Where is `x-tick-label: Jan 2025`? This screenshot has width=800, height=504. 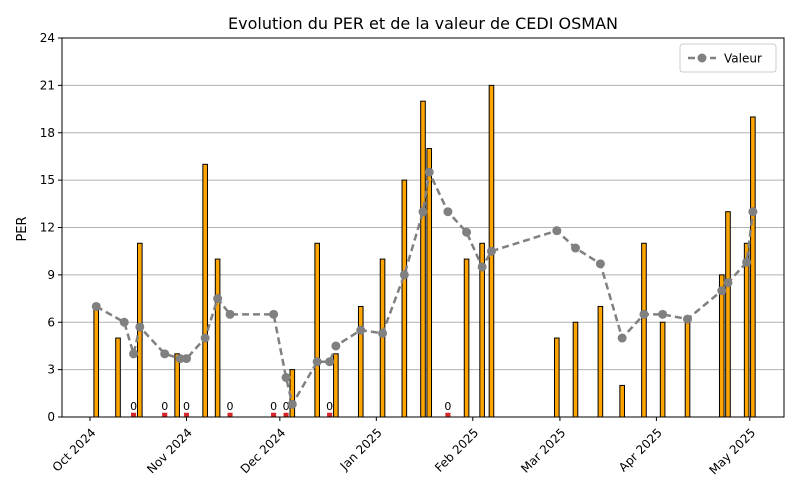
x-tick-label: Jan 2025 is located at coordinates (361, 450).